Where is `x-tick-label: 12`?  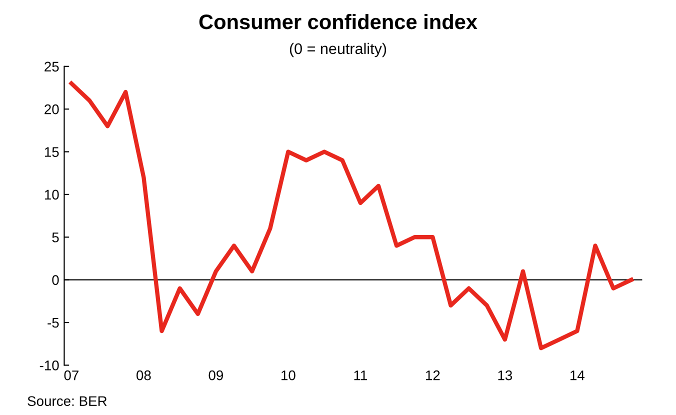
x-tick-label: 12 is located at coordinates (433, 375).